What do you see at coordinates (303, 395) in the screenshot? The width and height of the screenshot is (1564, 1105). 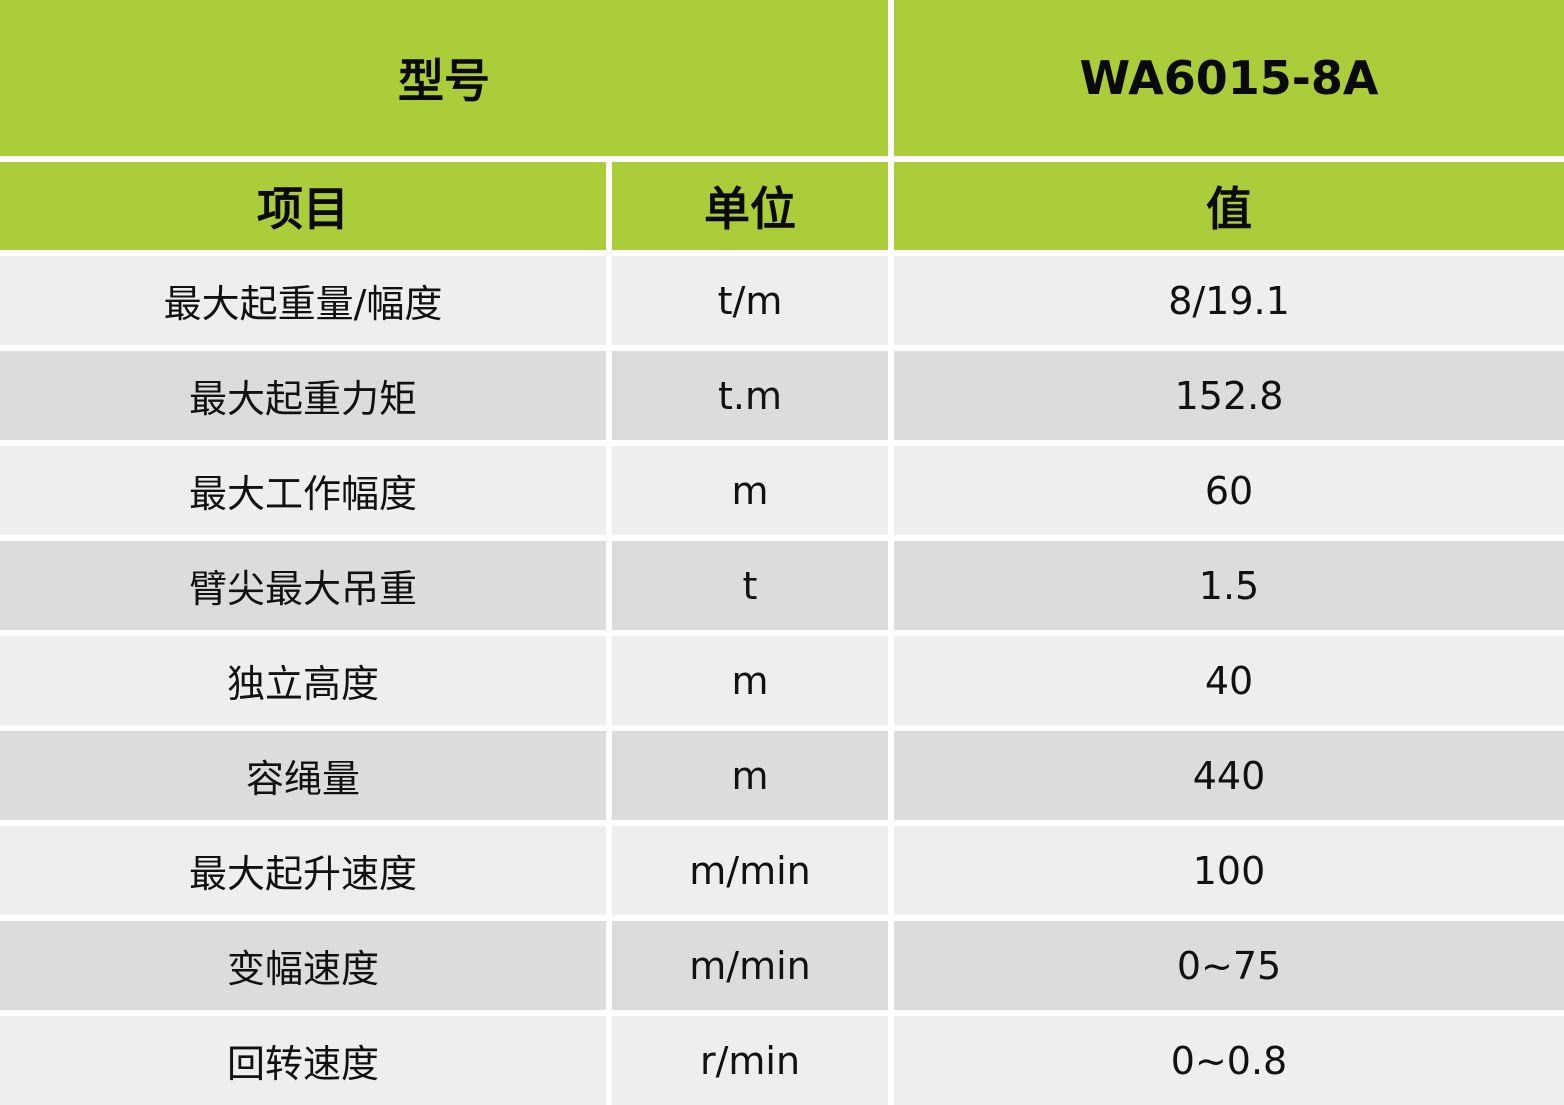 I see `table-cell-item: 最大起重力矩` at bounding box center [303, 395].